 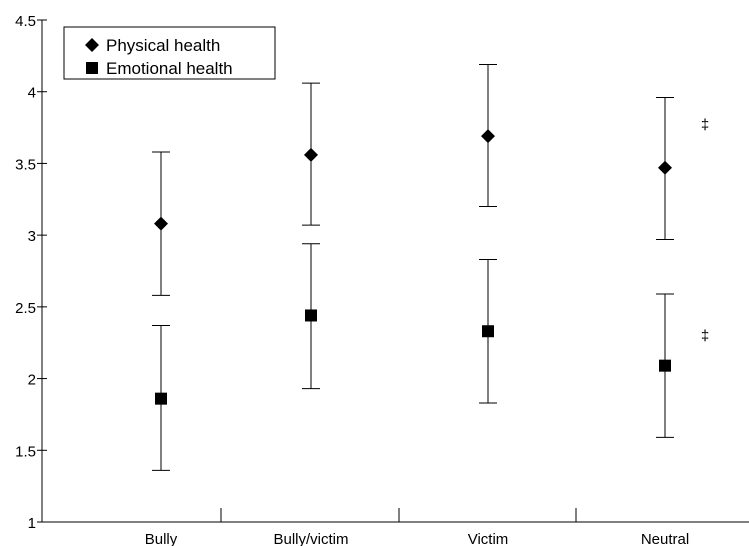 I want to click on legend-label-physical-health: Physical health, so click(x=163, y=45).